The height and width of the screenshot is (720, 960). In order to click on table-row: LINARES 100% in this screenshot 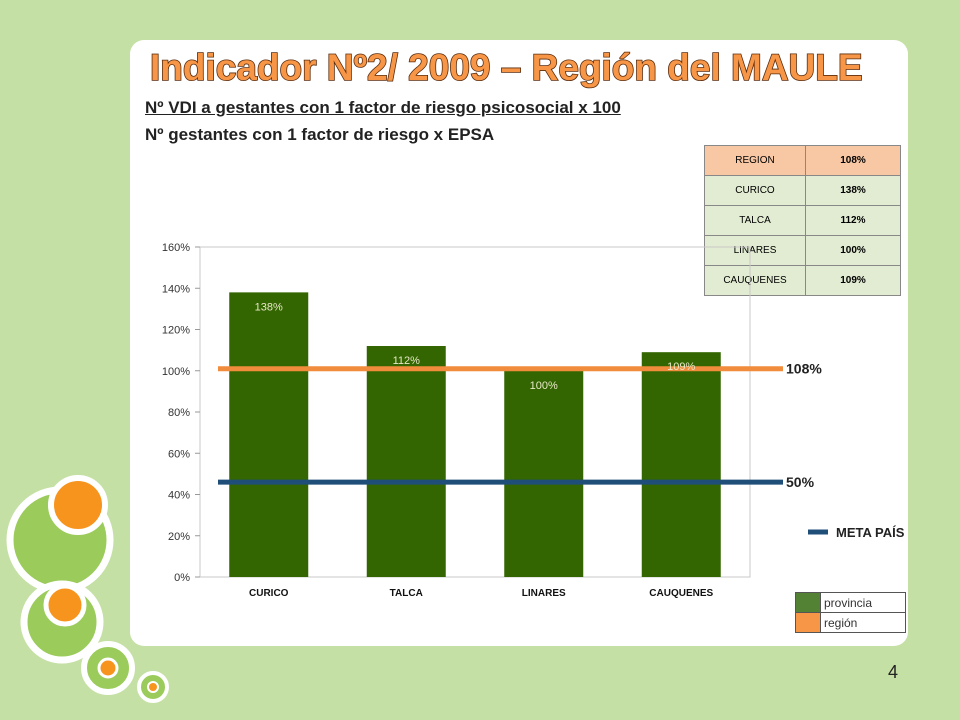, I will do `click(802, 250)`.